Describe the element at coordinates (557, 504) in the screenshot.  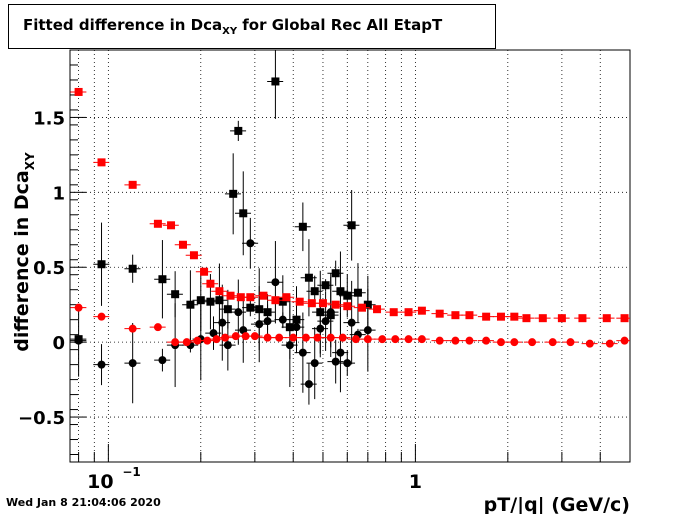
I see `x-axis-label: pT/|q| (GeV/c)` at that location.